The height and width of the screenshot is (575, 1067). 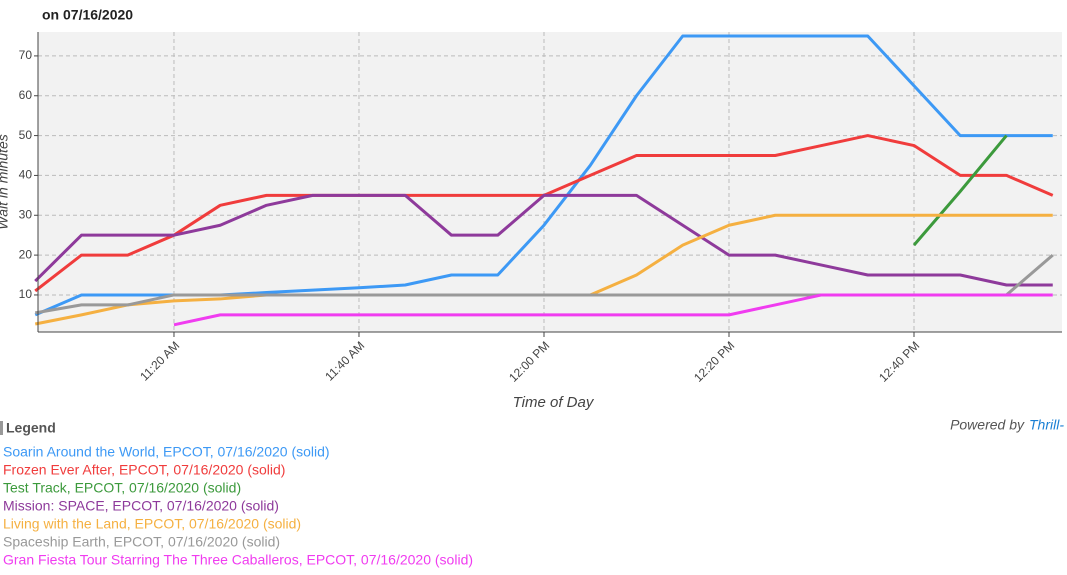 I want to click on x-tick-label: 12:00 PM, so click(x=529, y=361).